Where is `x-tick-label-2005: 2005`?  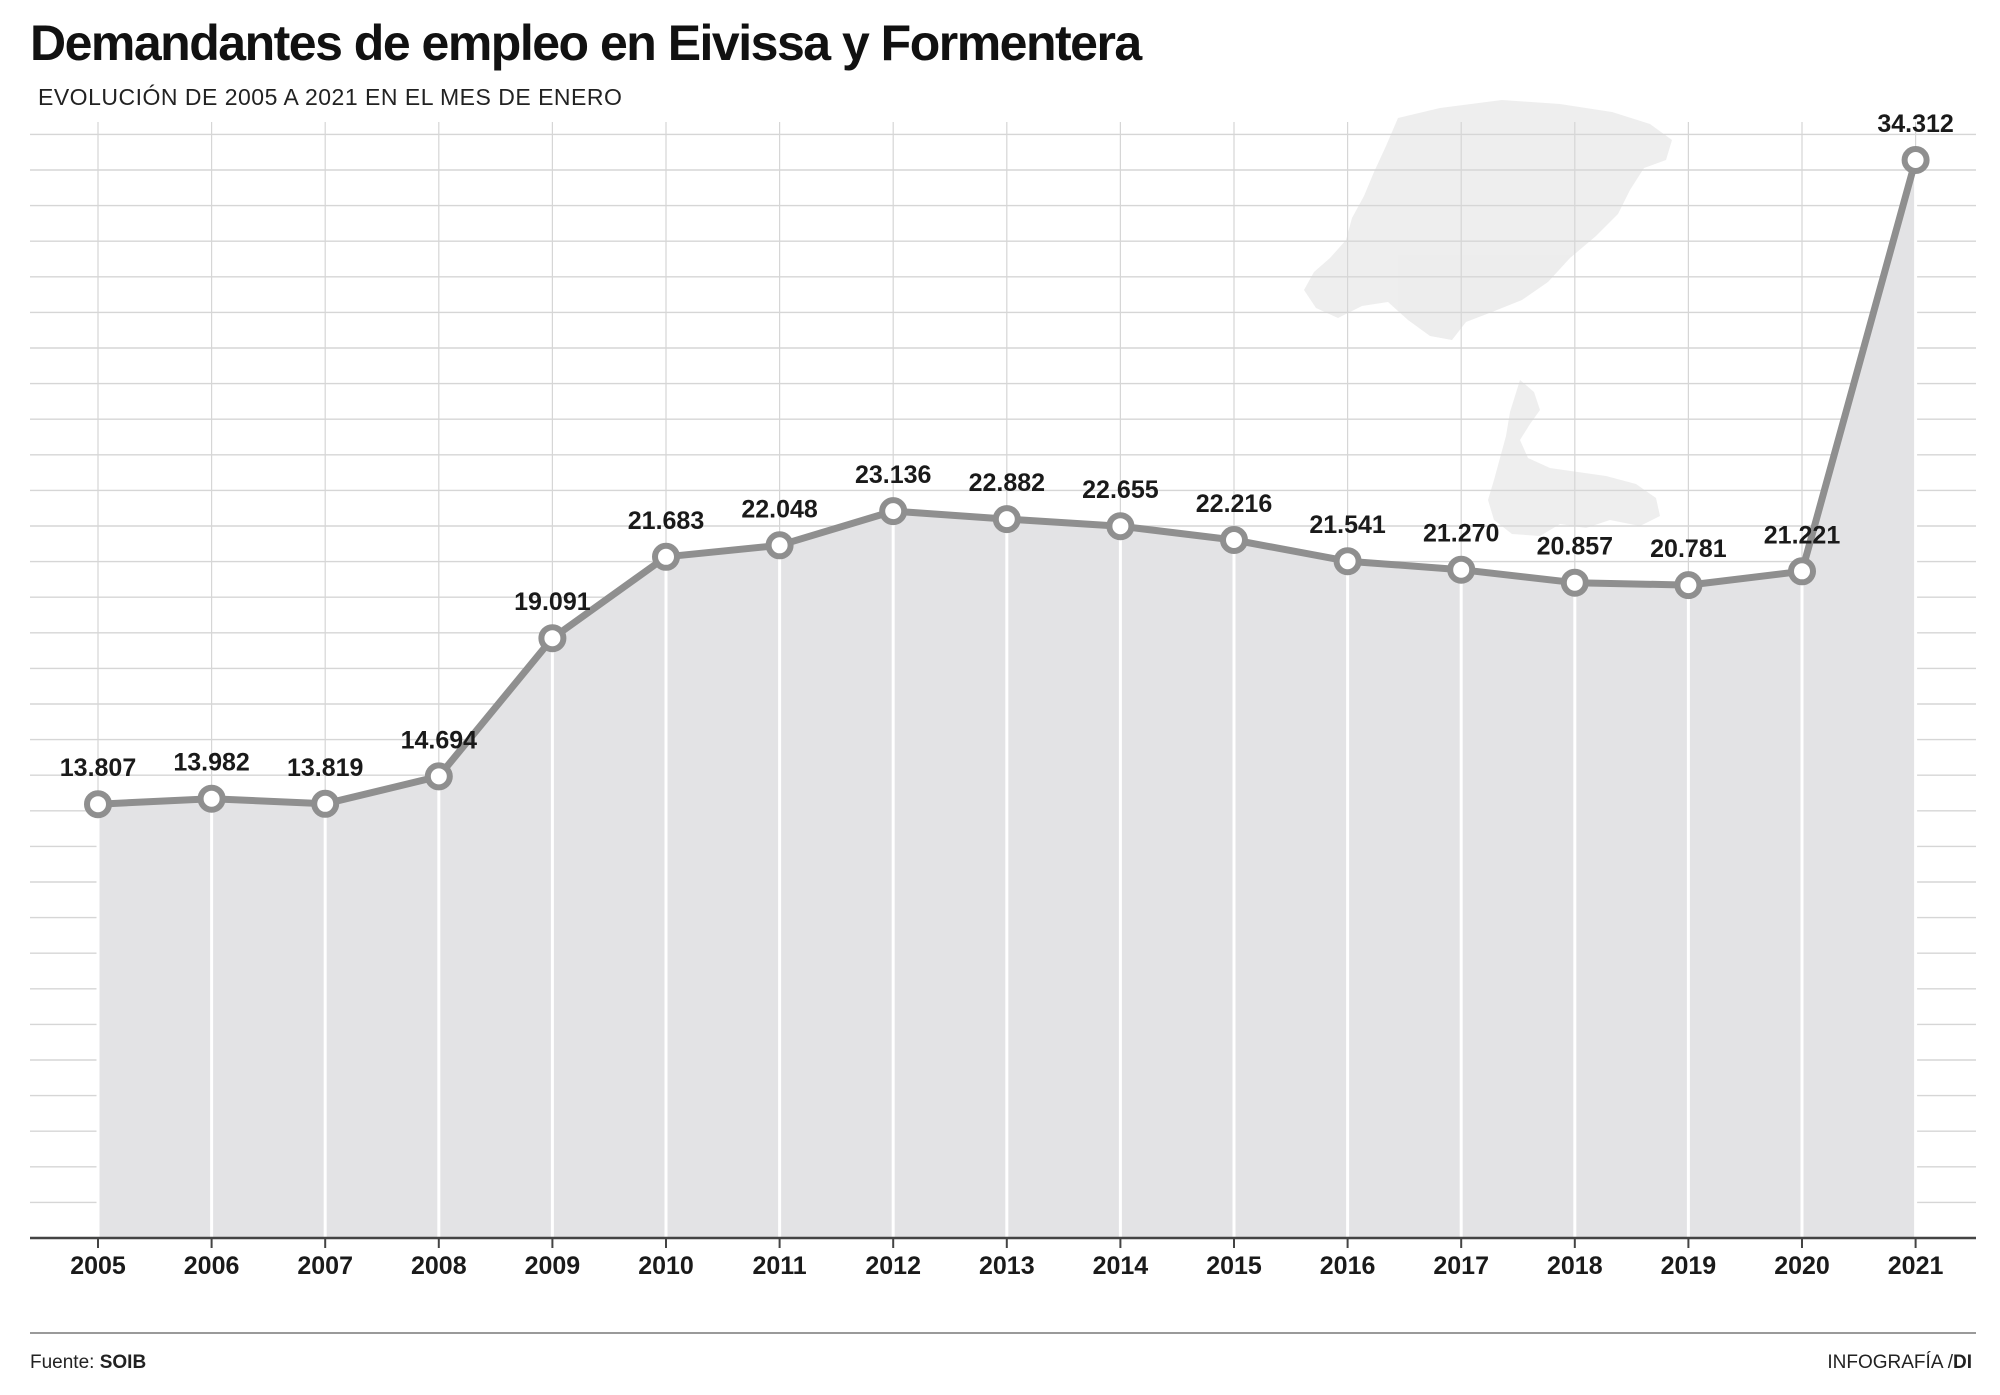
x-tick-label-2005: 2005 is located at coordinates (98, 1266).